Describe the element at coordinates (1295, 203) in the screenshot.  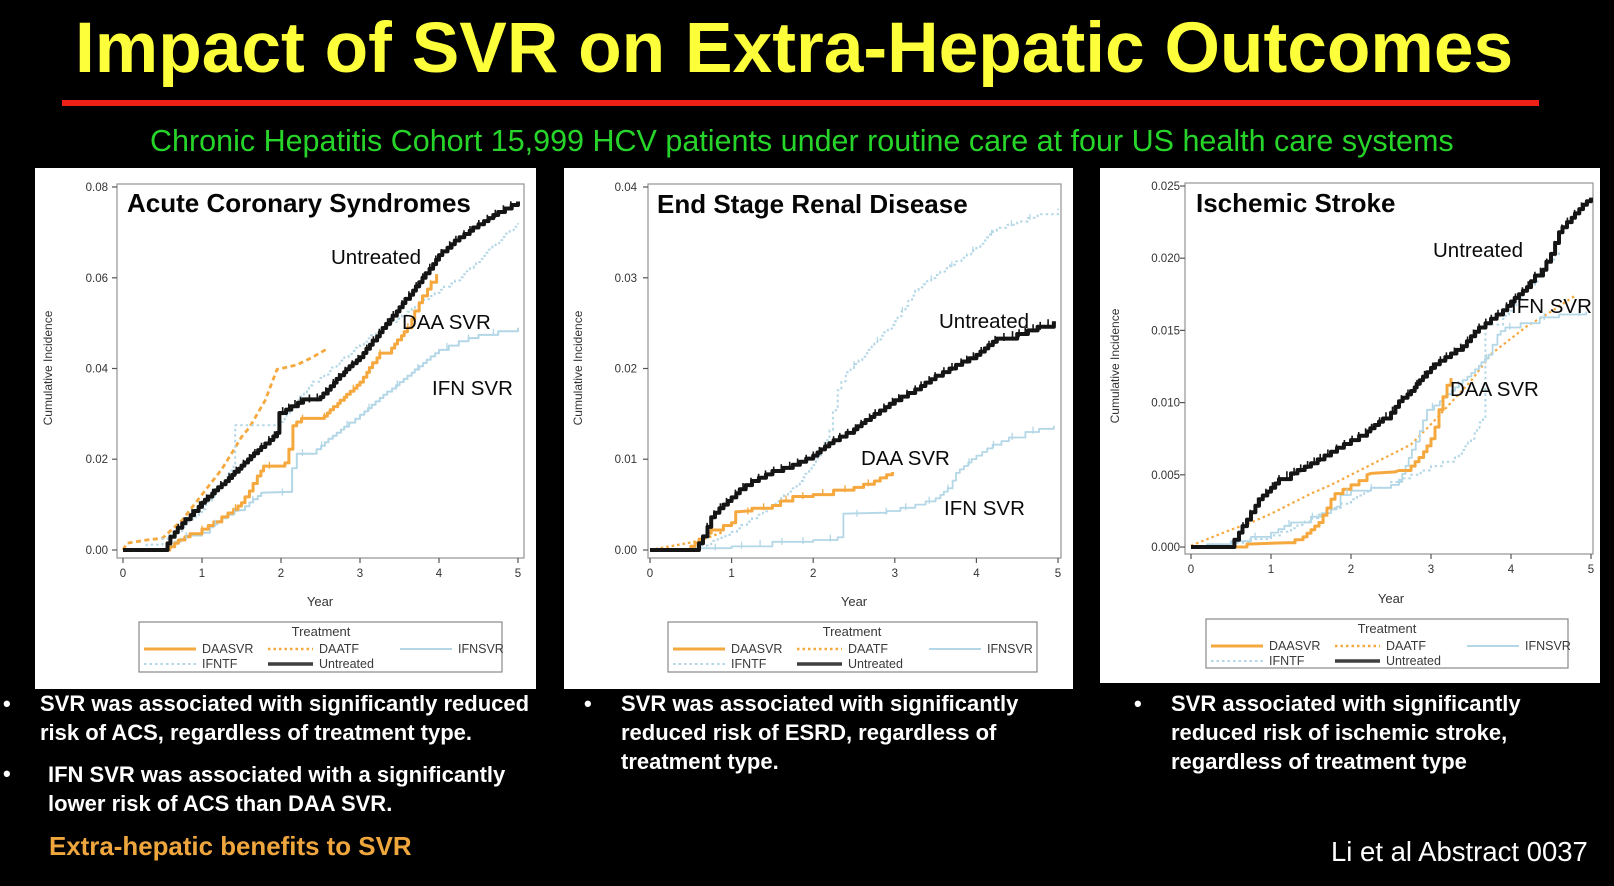
I see `svg-text: Ischemic Stroke` at that location.